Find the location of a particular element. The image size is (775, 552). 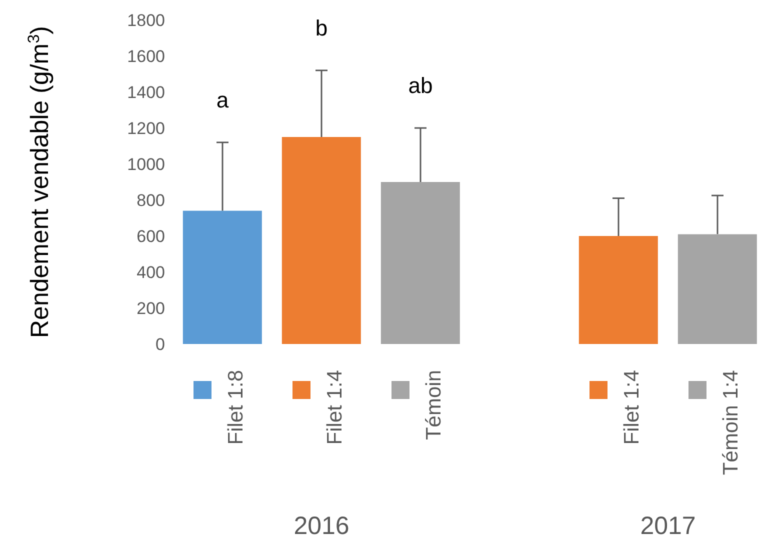

y-tick-label: 1600 is located at coordinates (146, 56).